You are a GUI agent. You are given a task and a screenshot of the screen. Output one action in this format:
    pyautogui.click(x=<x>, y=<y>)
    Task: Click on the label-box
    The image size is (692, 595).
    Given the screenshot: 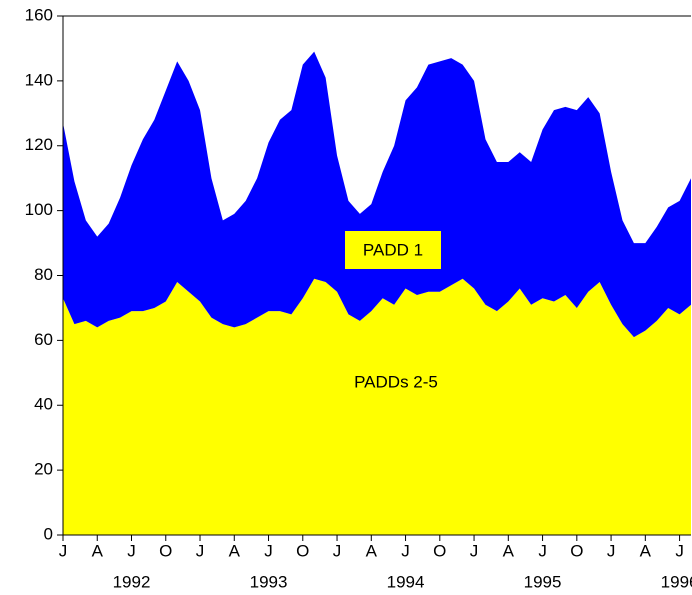 What is the action you would take?
    pyautogui.click(x=393, y=250)
    